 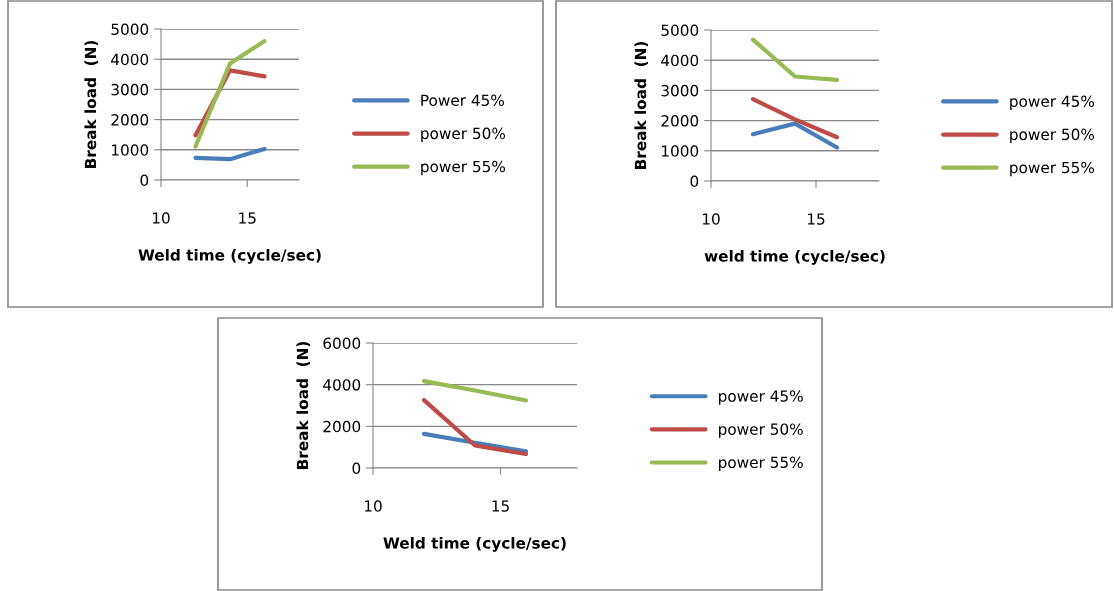 I want to click on legend-label: Power 45%, so click(x=462, y=100).